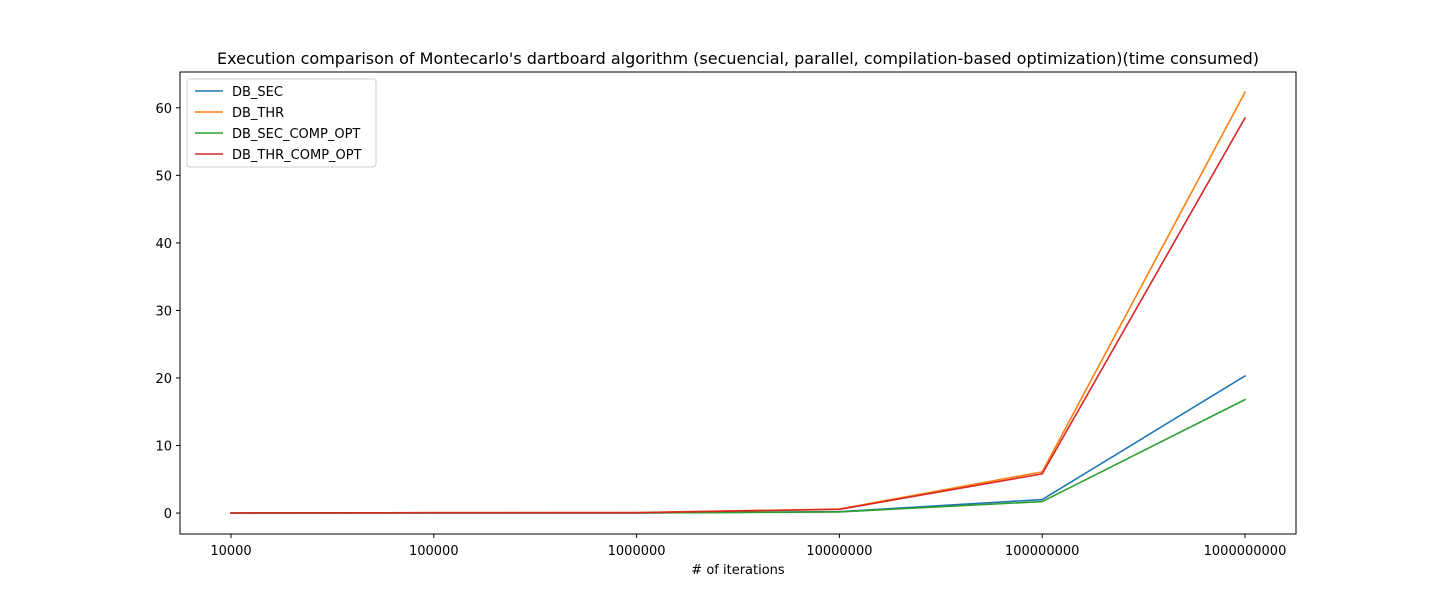 This screenshot has height=600, width=1440. What do you see at coordinates (1245, 551) in the screenshot?
I see `x-tick-label: 1000000000` at bounding box center [1245, 551].